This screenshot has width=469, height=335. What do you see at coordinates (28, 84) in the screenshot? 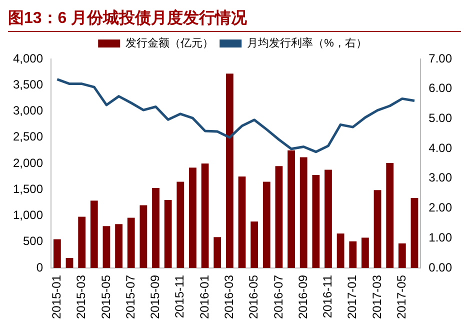
I see `y-tick-label: 3,500` at bounding box center [28, 84].